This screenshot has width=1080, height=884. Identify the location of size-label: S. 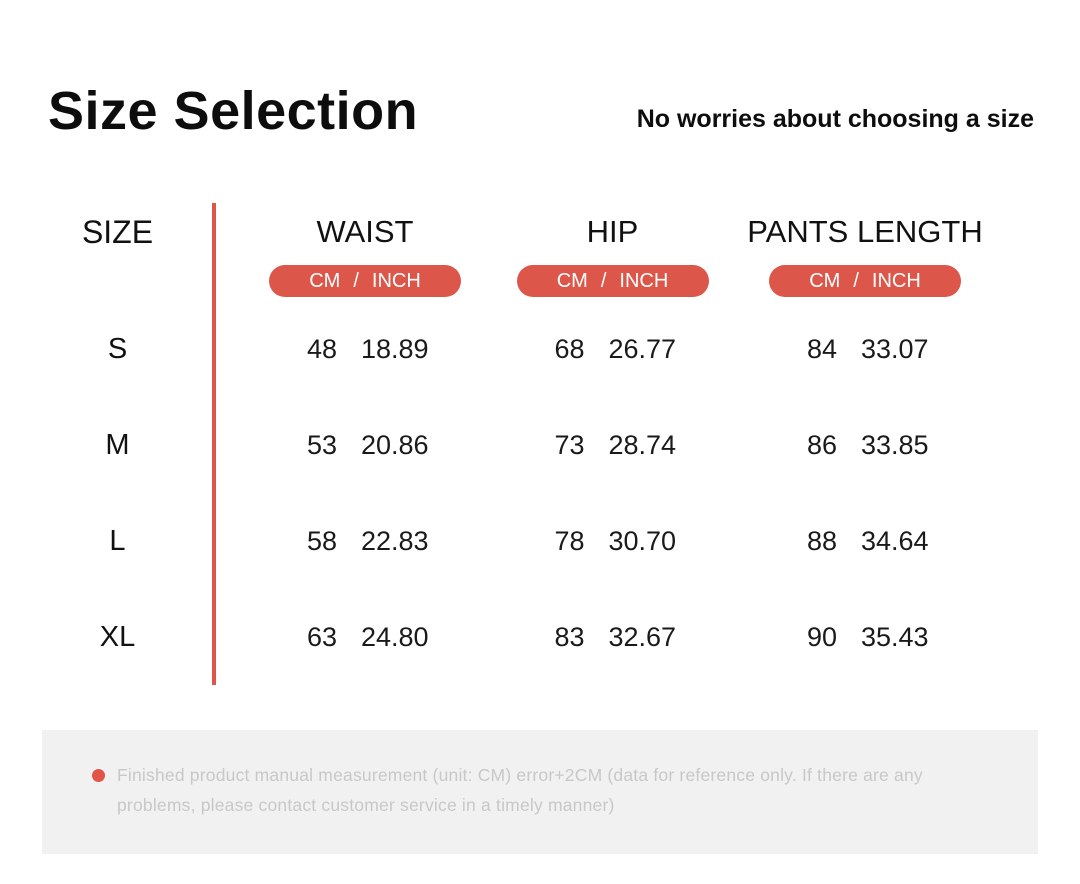
(117, 348).